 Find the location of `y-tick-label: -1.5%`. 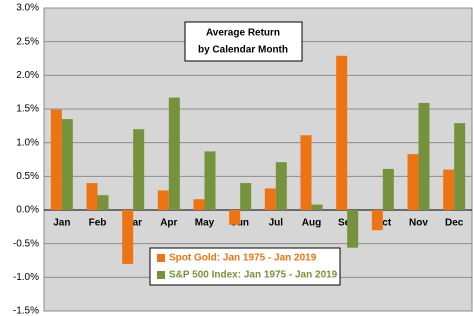

y-tick-label: -1.5% is located at coordinates (26, 311).